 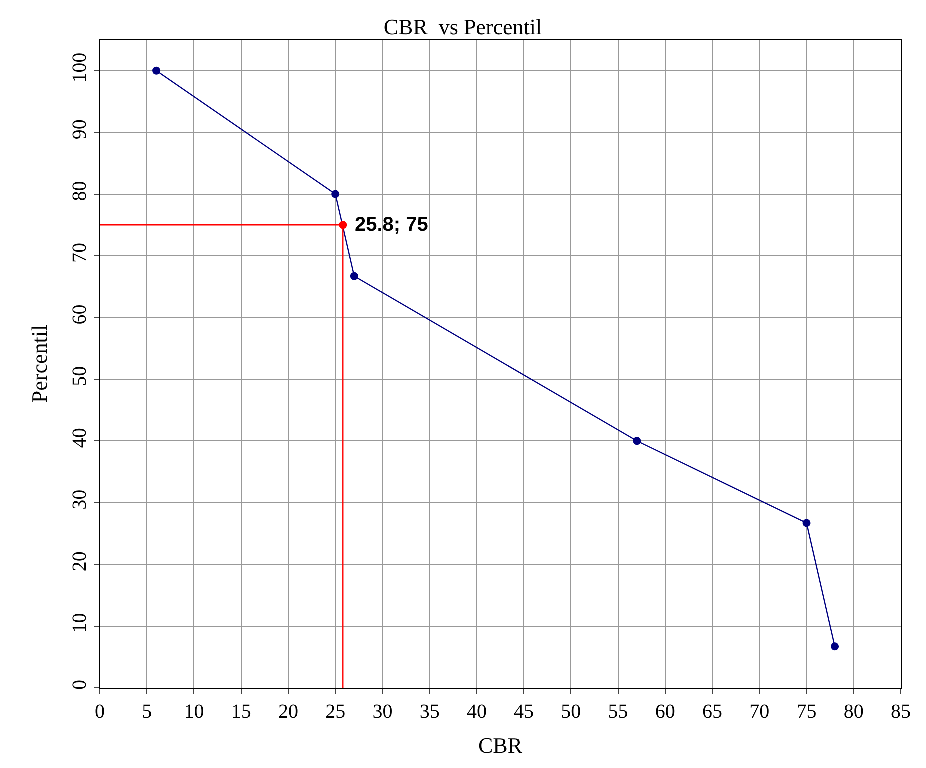 What do you see at coordinates (463, 27) in the screenshot?
I see `chart-title: CBR vs Percentil` at bounding box center [463, 27].